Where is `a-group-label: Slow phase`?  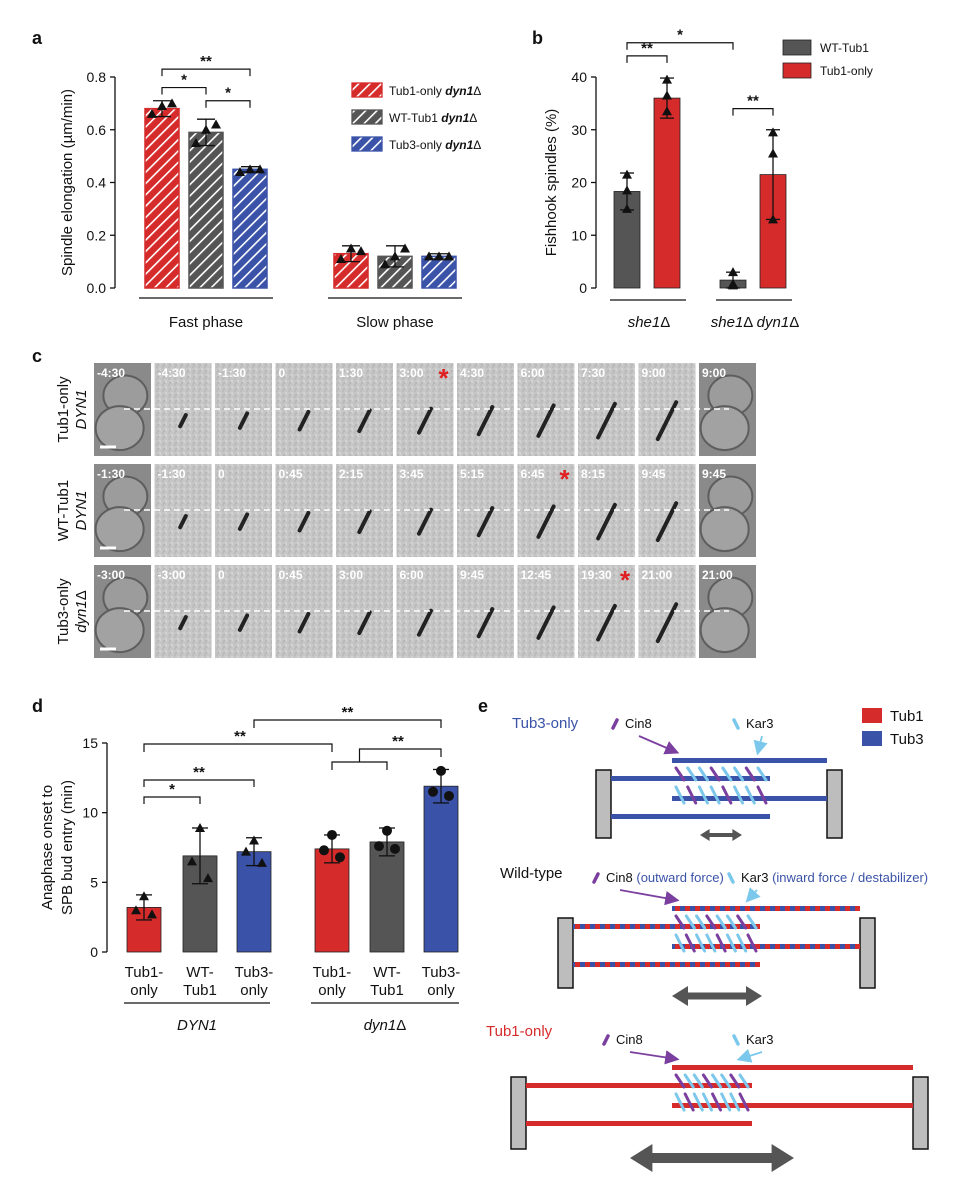 a-group-label: Slow phase is located at coordinates (395, 322).